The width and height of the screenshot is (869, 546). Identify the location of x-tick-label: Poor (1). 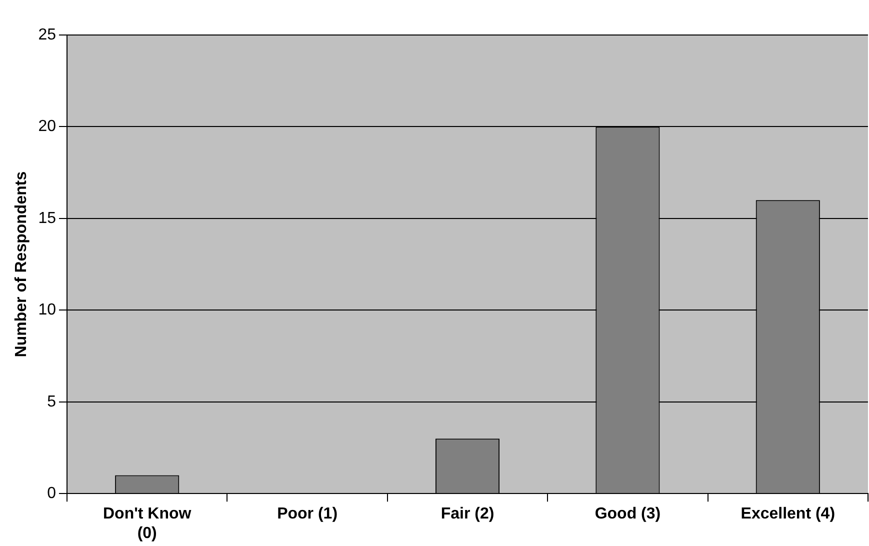
(307, 514).